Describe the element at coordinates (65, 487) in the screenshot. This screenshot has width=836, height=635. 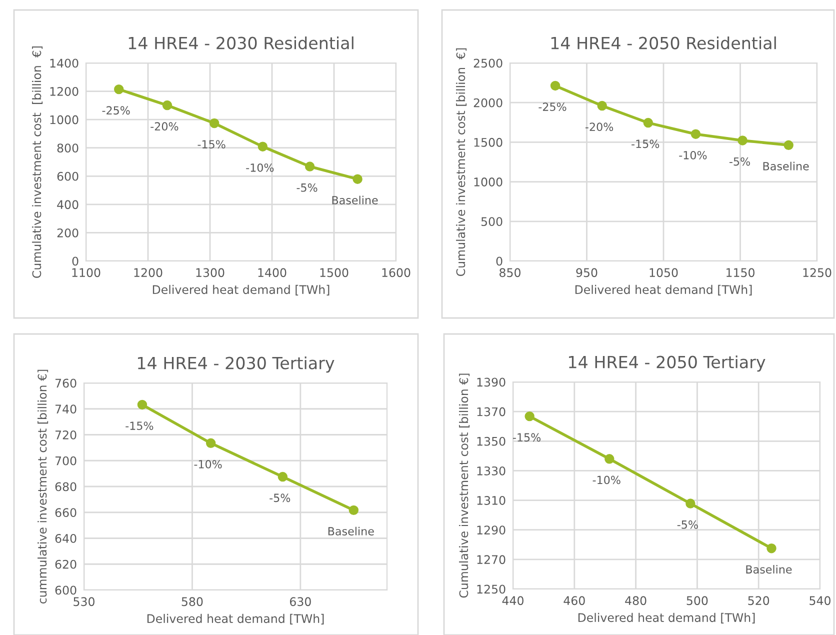
I see `y-tick-label: 680` at that location.